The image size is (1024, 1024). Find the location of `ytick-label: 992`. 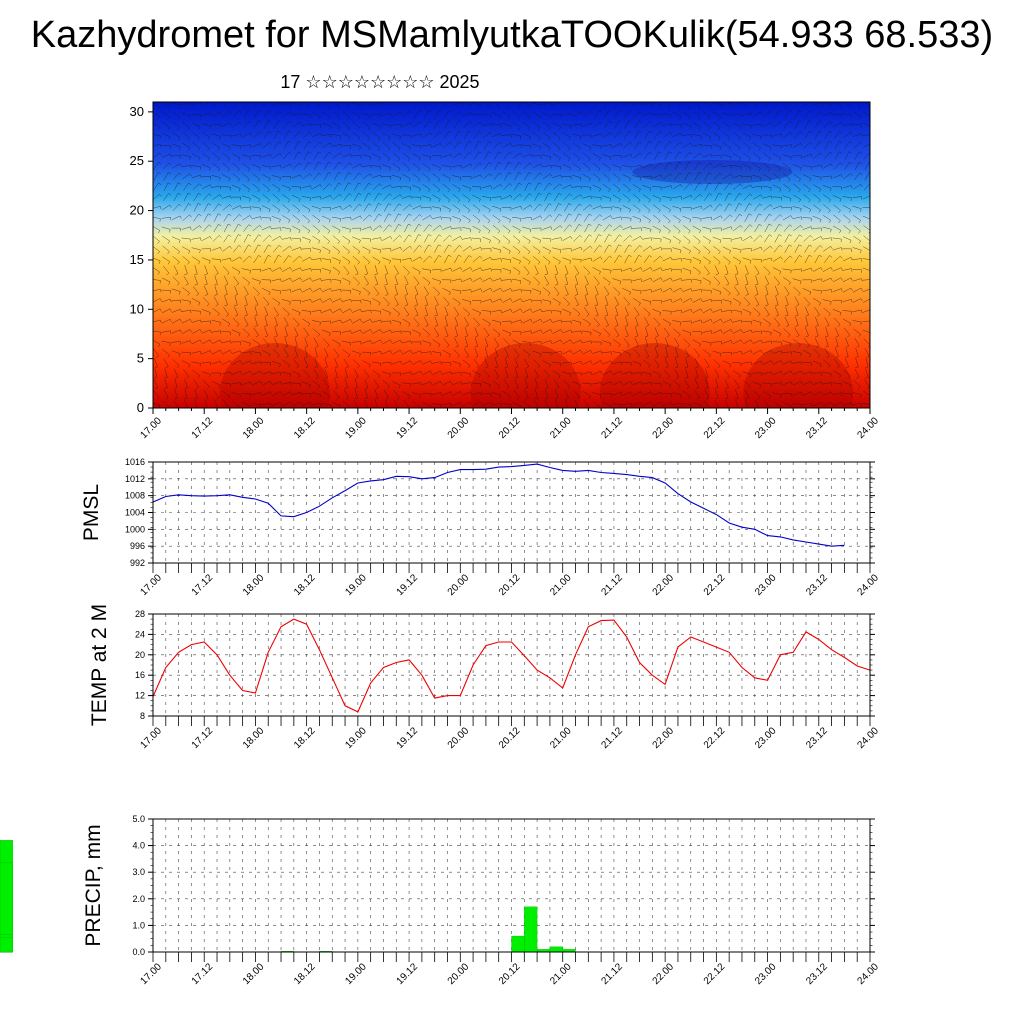

ytick-label: 992 is located at coordinates (137, 563).